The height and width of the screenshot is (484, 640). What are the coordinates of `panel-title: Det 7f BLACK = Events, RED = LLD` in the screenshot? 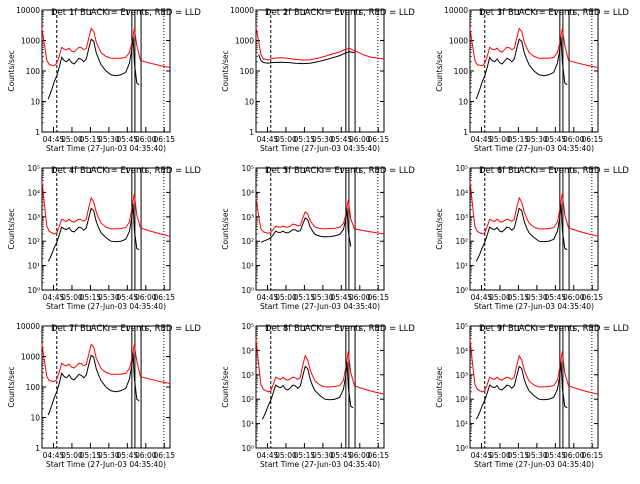 It's located at (126, 329).